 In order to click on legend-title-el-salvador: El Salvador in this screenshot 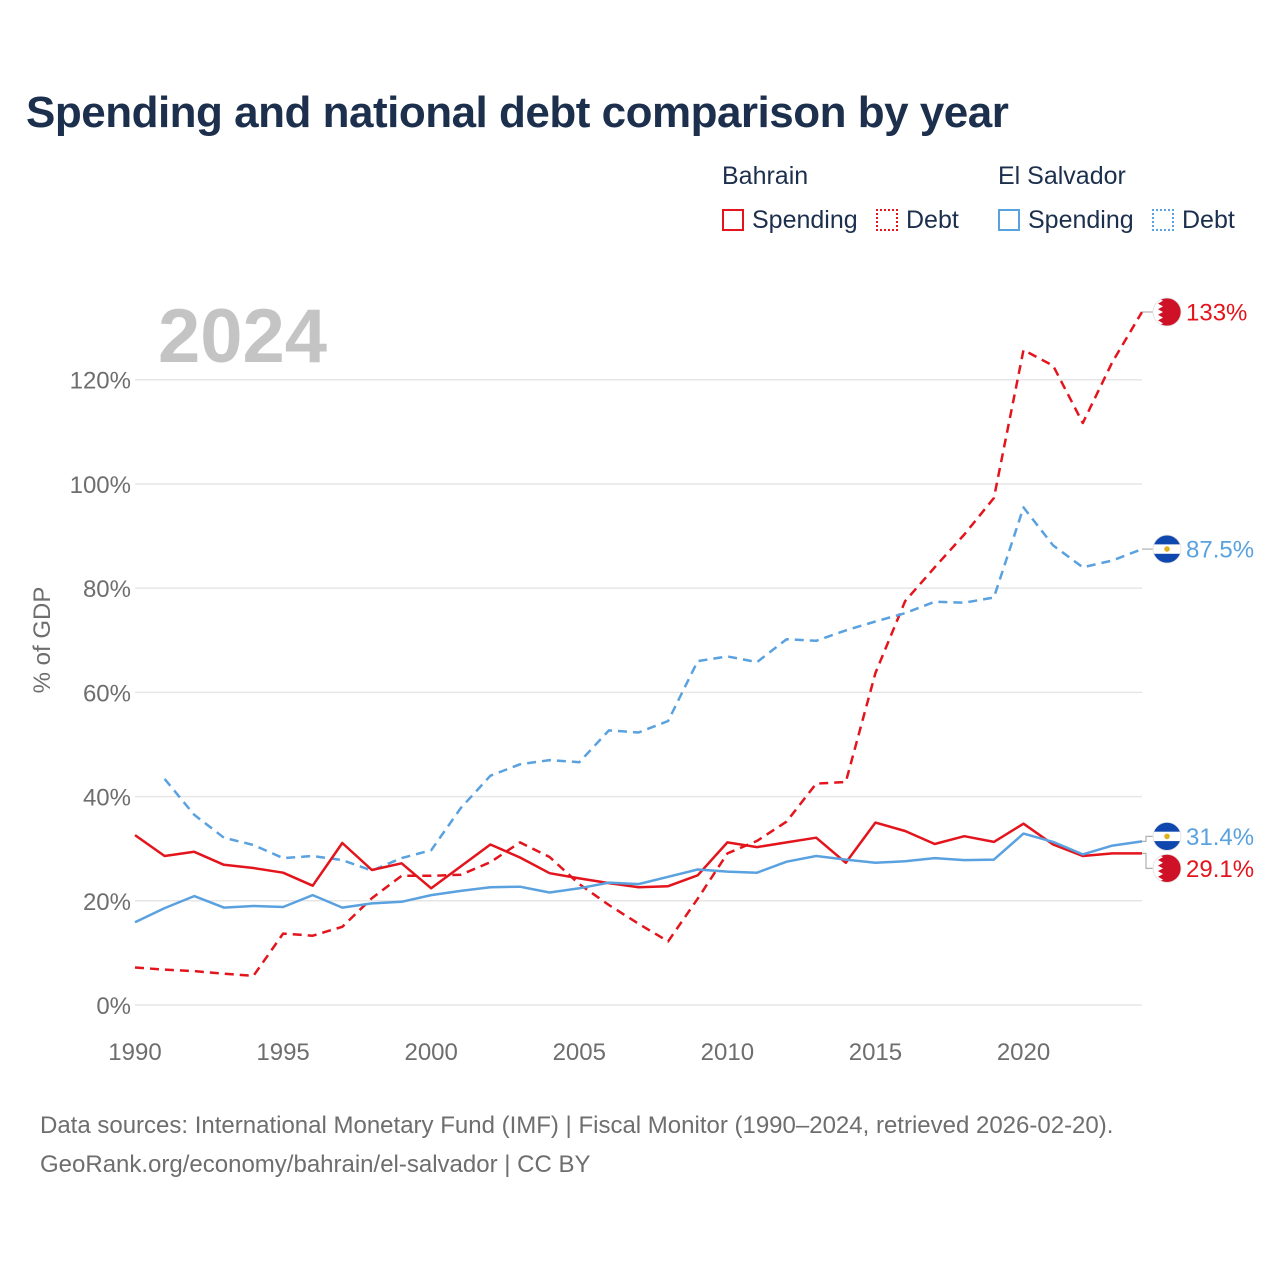, I will do `click(1062, 176)`.